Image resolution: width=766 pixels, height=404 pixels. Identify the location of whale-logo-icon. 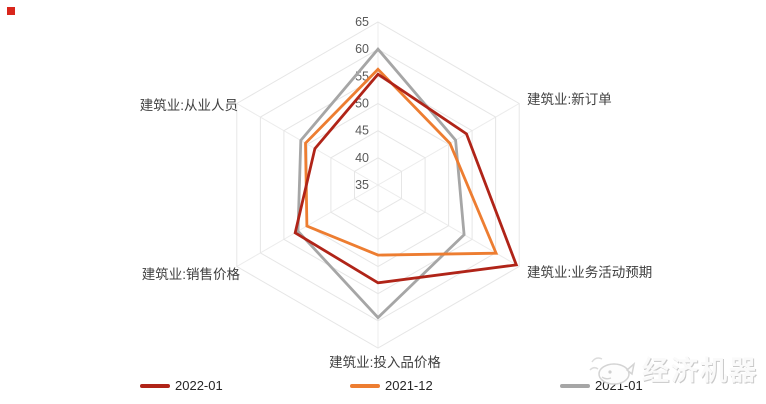
(612, 370).